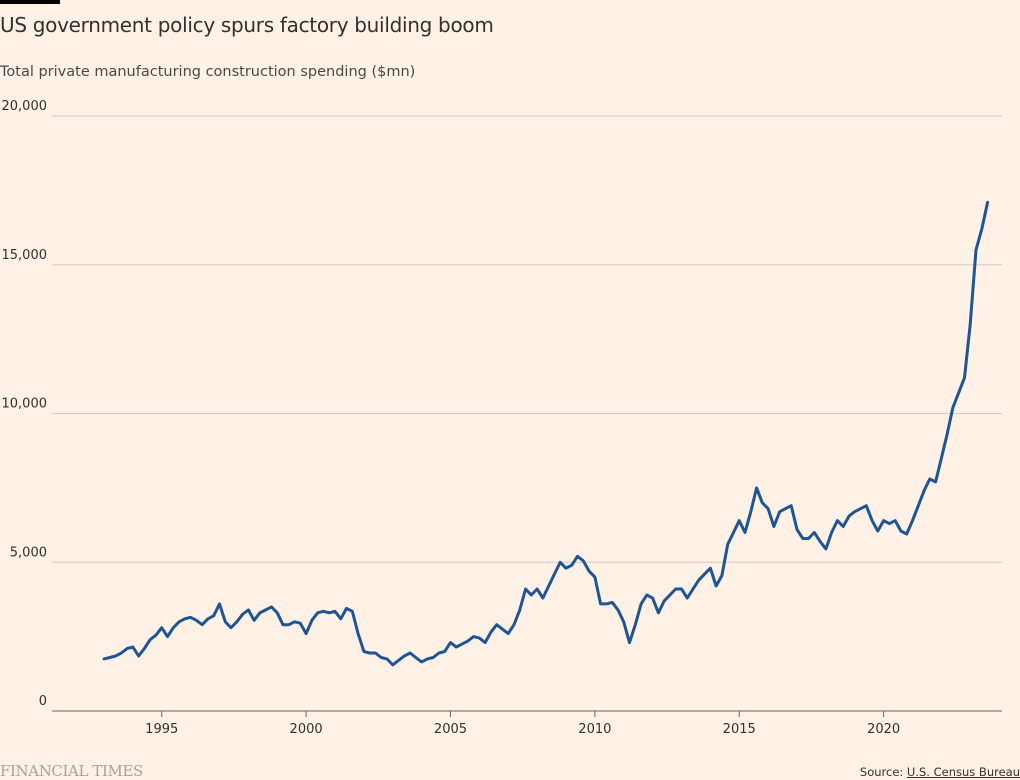 The height and width of the screenshot is (780, 1020). What do you see at coordinates (739, 729) in the screenshot?
I see `x-tick-label: 2015` at bounding box center [739, 729].